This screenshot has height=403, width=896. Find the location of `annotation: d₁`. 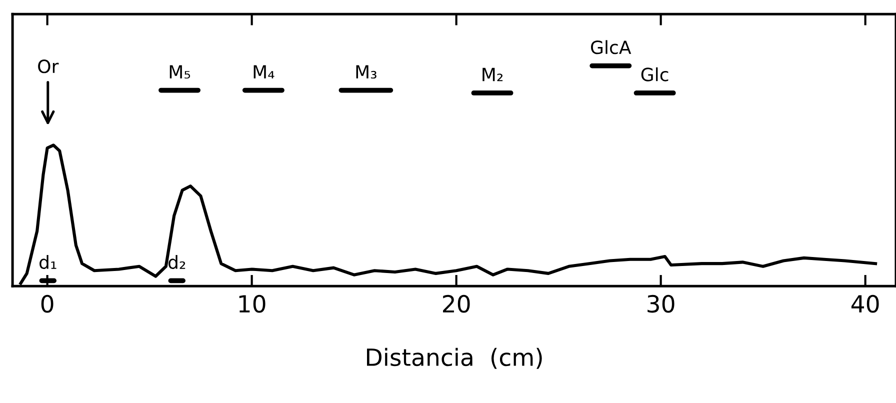

annotation: d₁ is located at coordinates (48, 262).